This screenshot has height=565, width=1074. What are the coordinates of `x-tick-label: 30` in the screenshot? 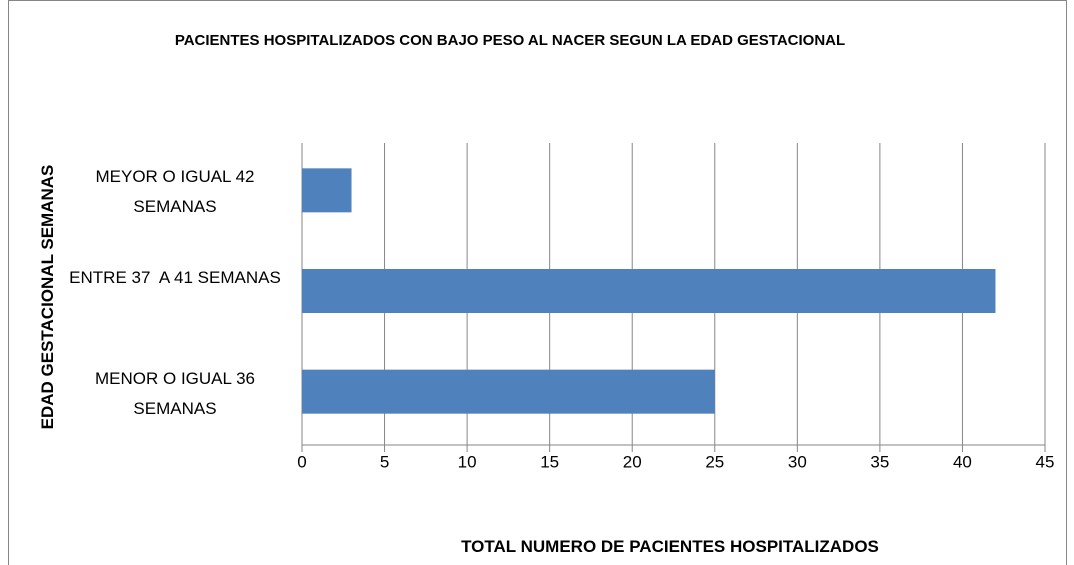 It's located at (797, 461).